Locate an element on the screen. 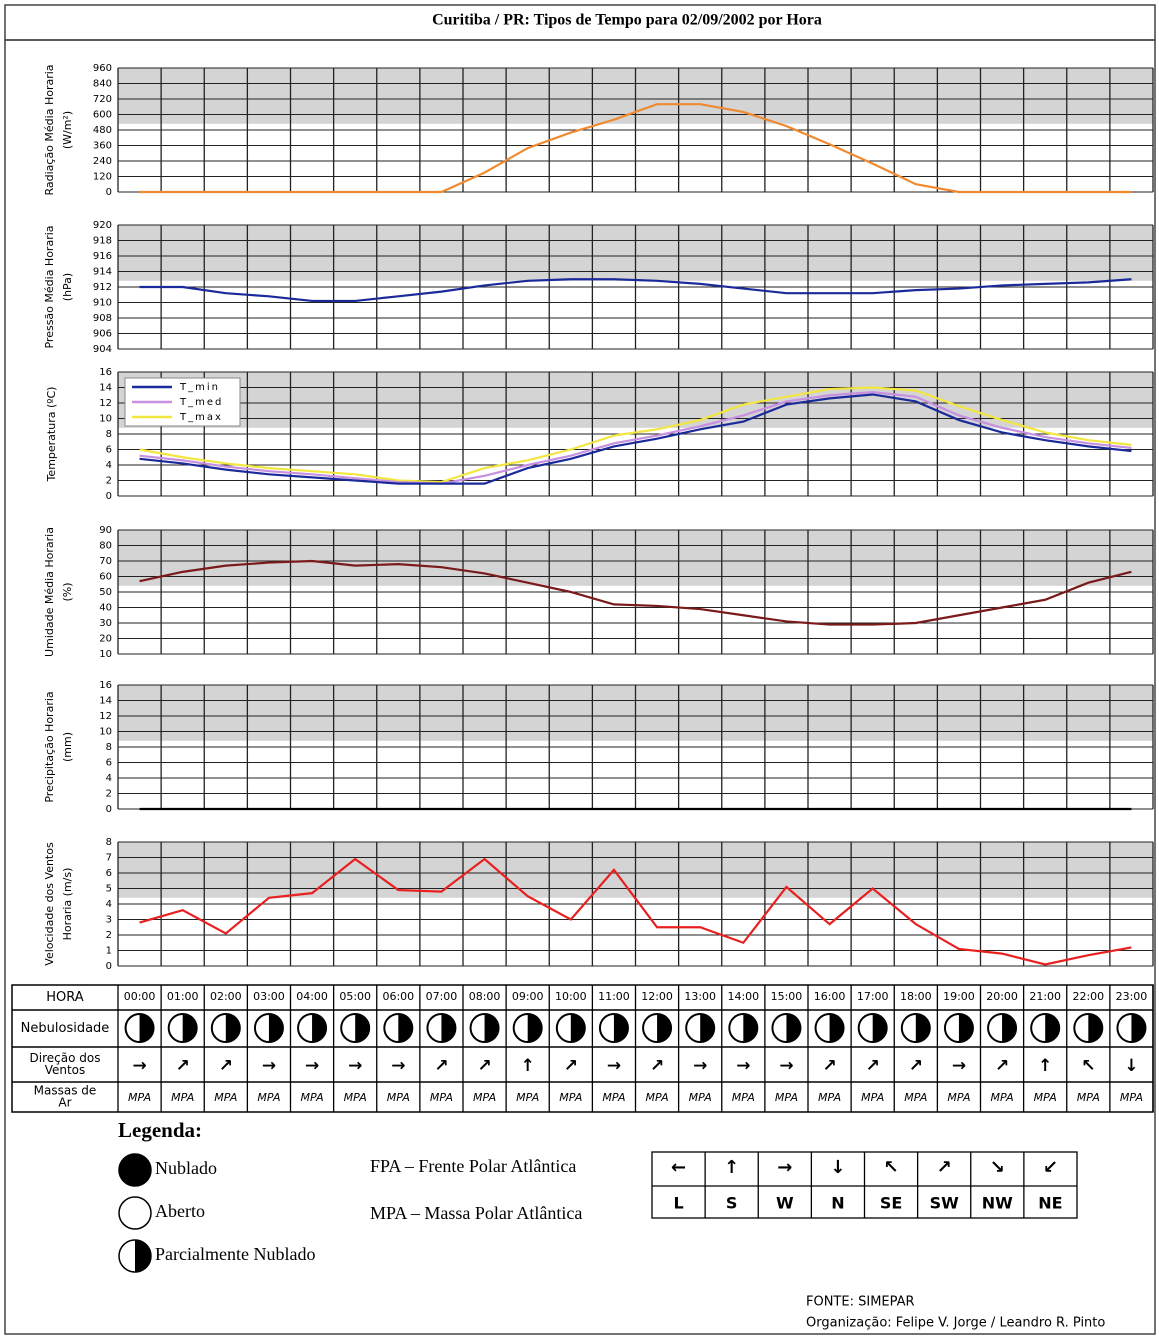 The height and width of the screenshot is (1336, 1159). hour: 13:00 is located at coordinates (700, 996).